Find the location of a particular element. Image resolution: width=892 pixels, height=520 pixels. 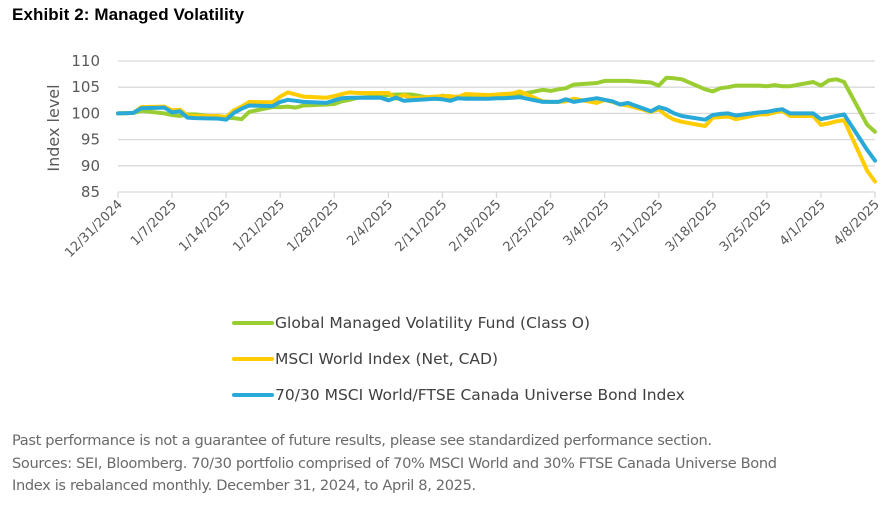

y-tick-label: 105 is located at coordinates (85, 87).